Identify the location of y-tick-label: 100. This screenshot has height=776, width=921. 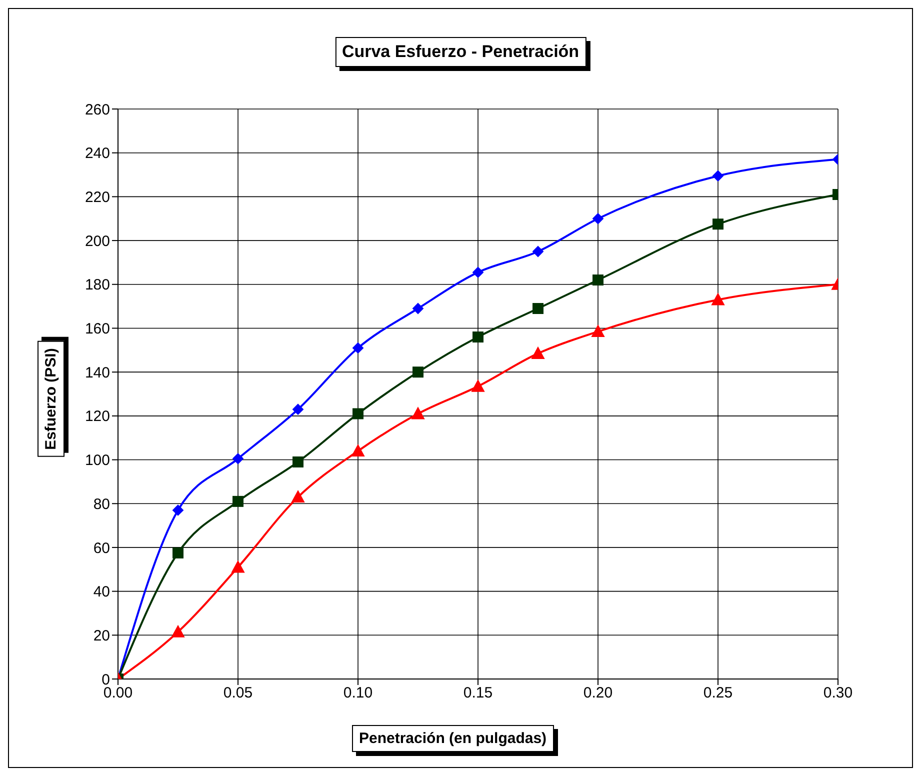
(97, 461).